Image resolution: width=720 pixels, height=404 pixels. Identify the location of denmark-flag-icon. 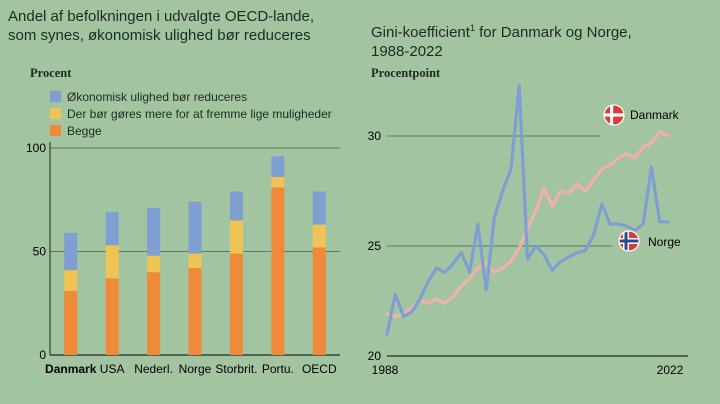
(614, 115).